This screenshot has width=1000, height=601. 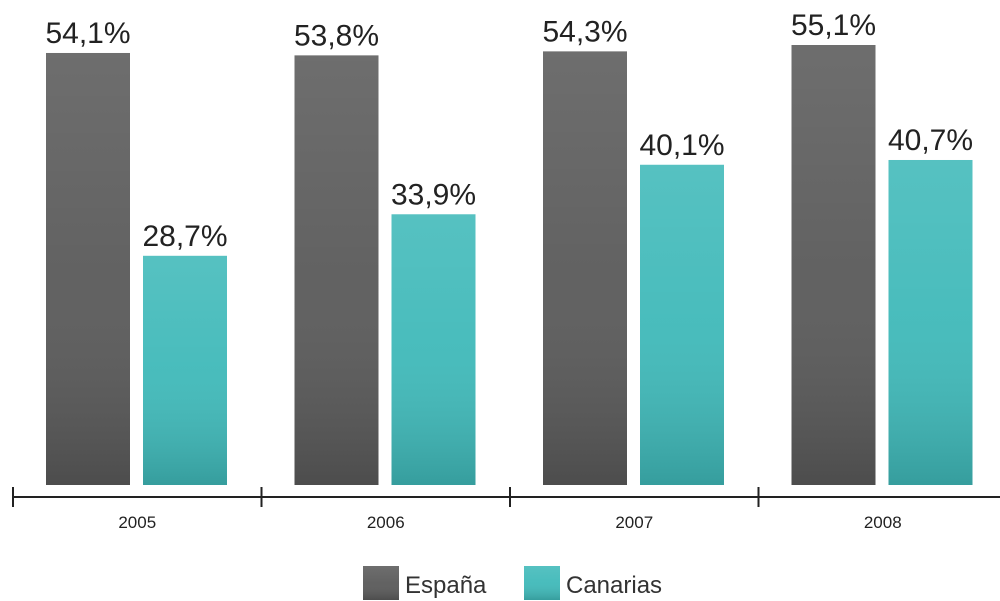 What do you see at coordinates (184, 236) in the screenshot?
I see `value-label: 28,7%` at bounding box center [184, 236].